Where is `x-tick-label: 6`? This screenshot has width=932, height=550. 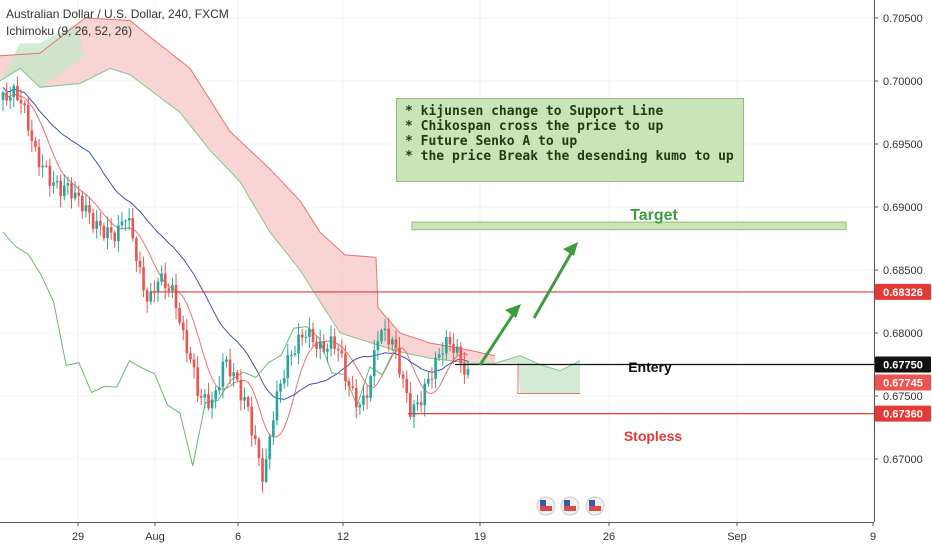
x-tick-label: 6 is located at coordinates (238, 537).